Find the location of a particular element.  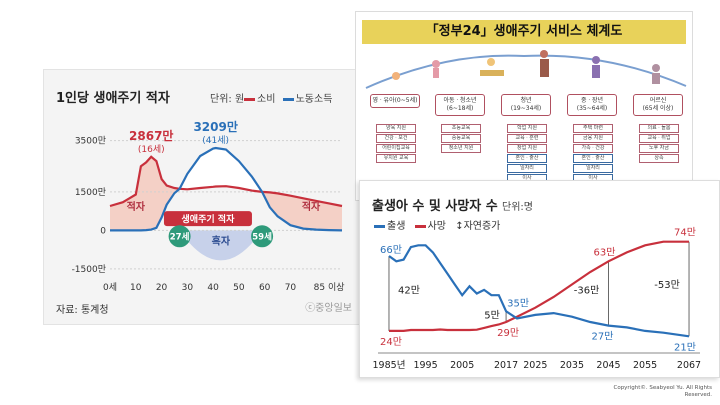

service-item: 금융 지원 is located at coordinates (593, 138).